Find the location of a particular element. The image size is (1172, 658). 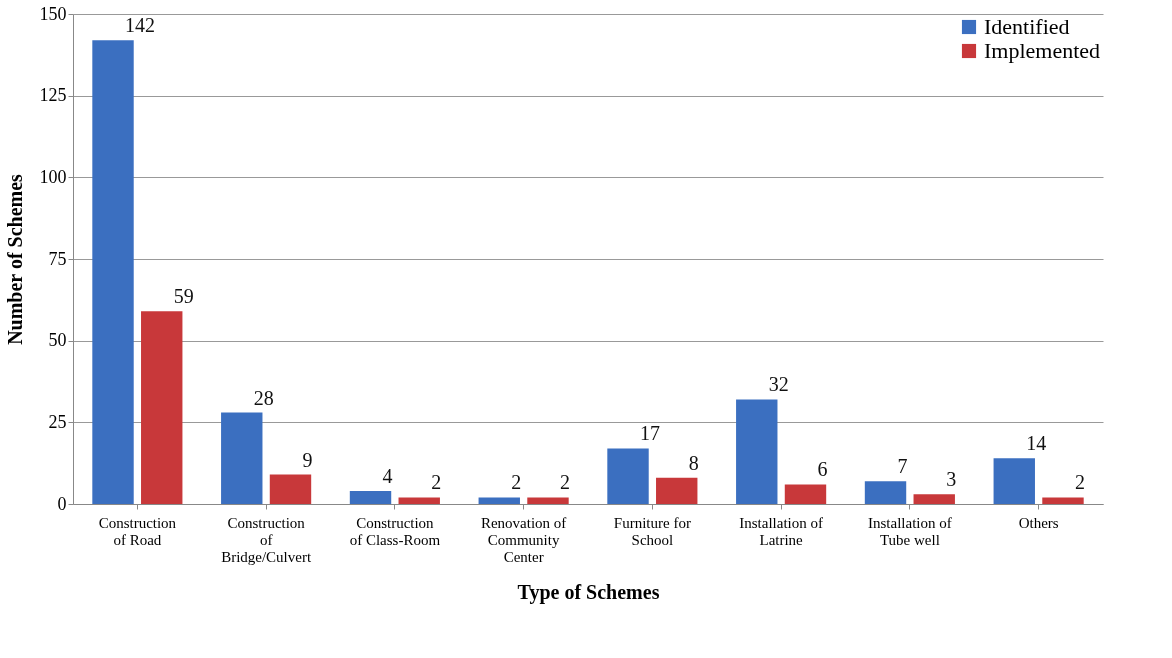

y-tick-label: 125 is located at coordinates (53, 95).